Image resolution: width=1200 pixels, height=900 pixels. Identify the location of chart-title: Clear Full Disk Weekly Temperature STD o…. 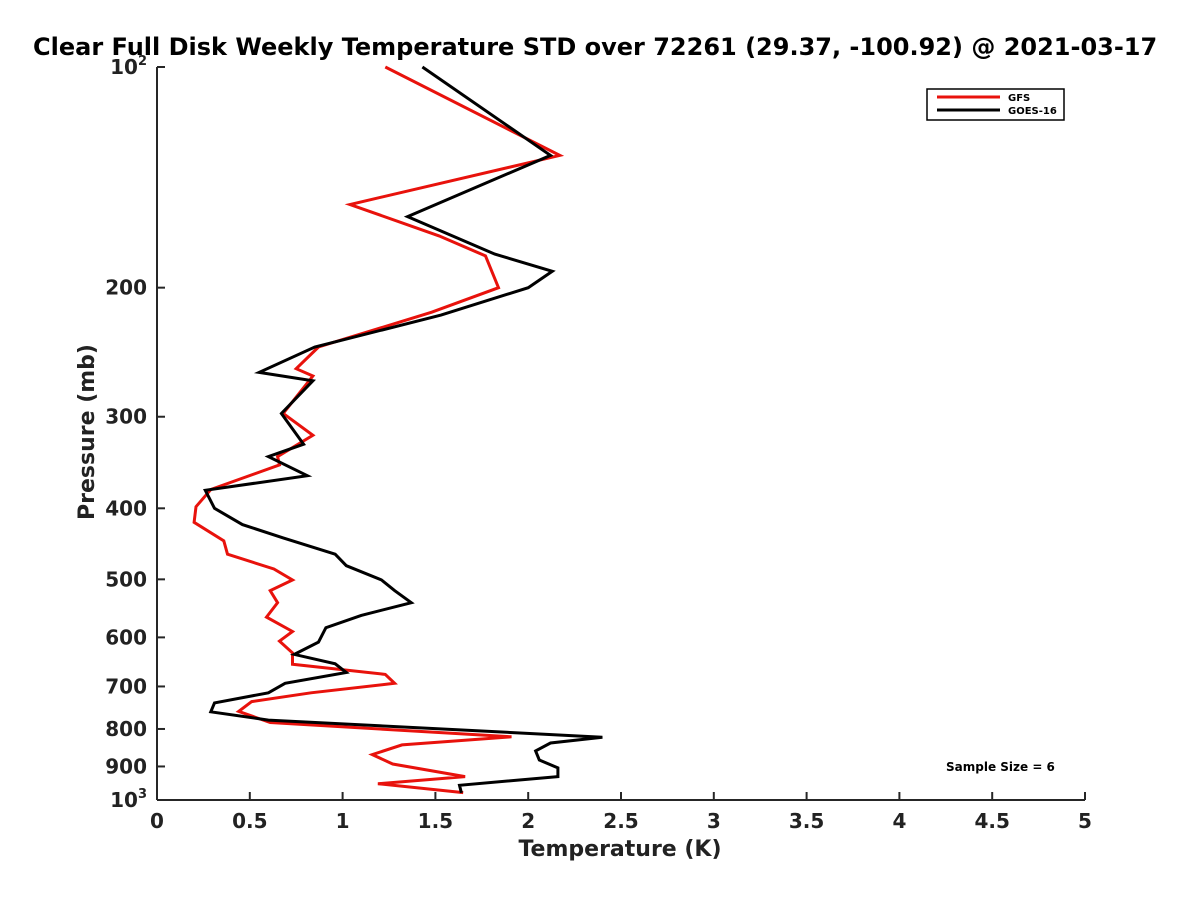
(595, 47).